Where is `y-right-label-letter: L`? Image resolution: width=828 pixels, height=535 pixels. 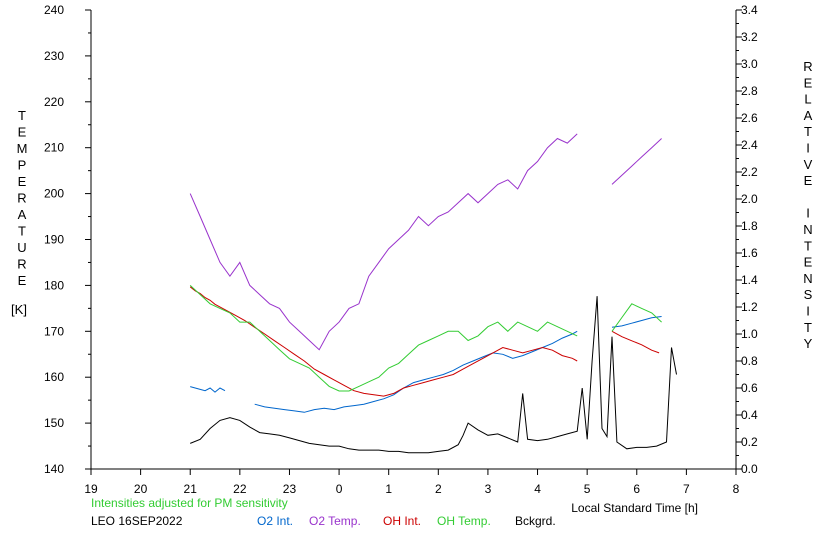
y-right-label-letter: L is located at coordinates (807, 99).